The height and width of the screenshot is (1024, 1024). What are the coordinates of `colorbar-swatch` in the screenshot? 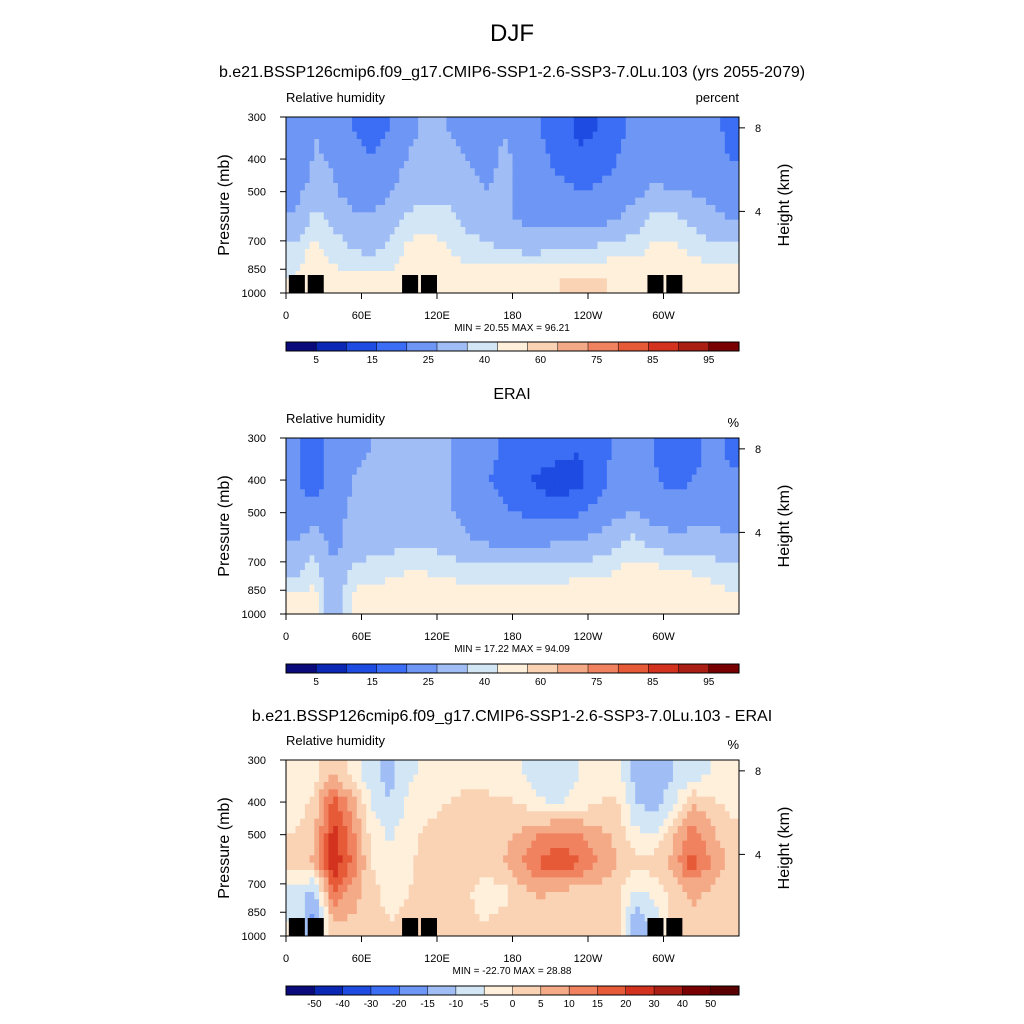 It's located at (664, 346).